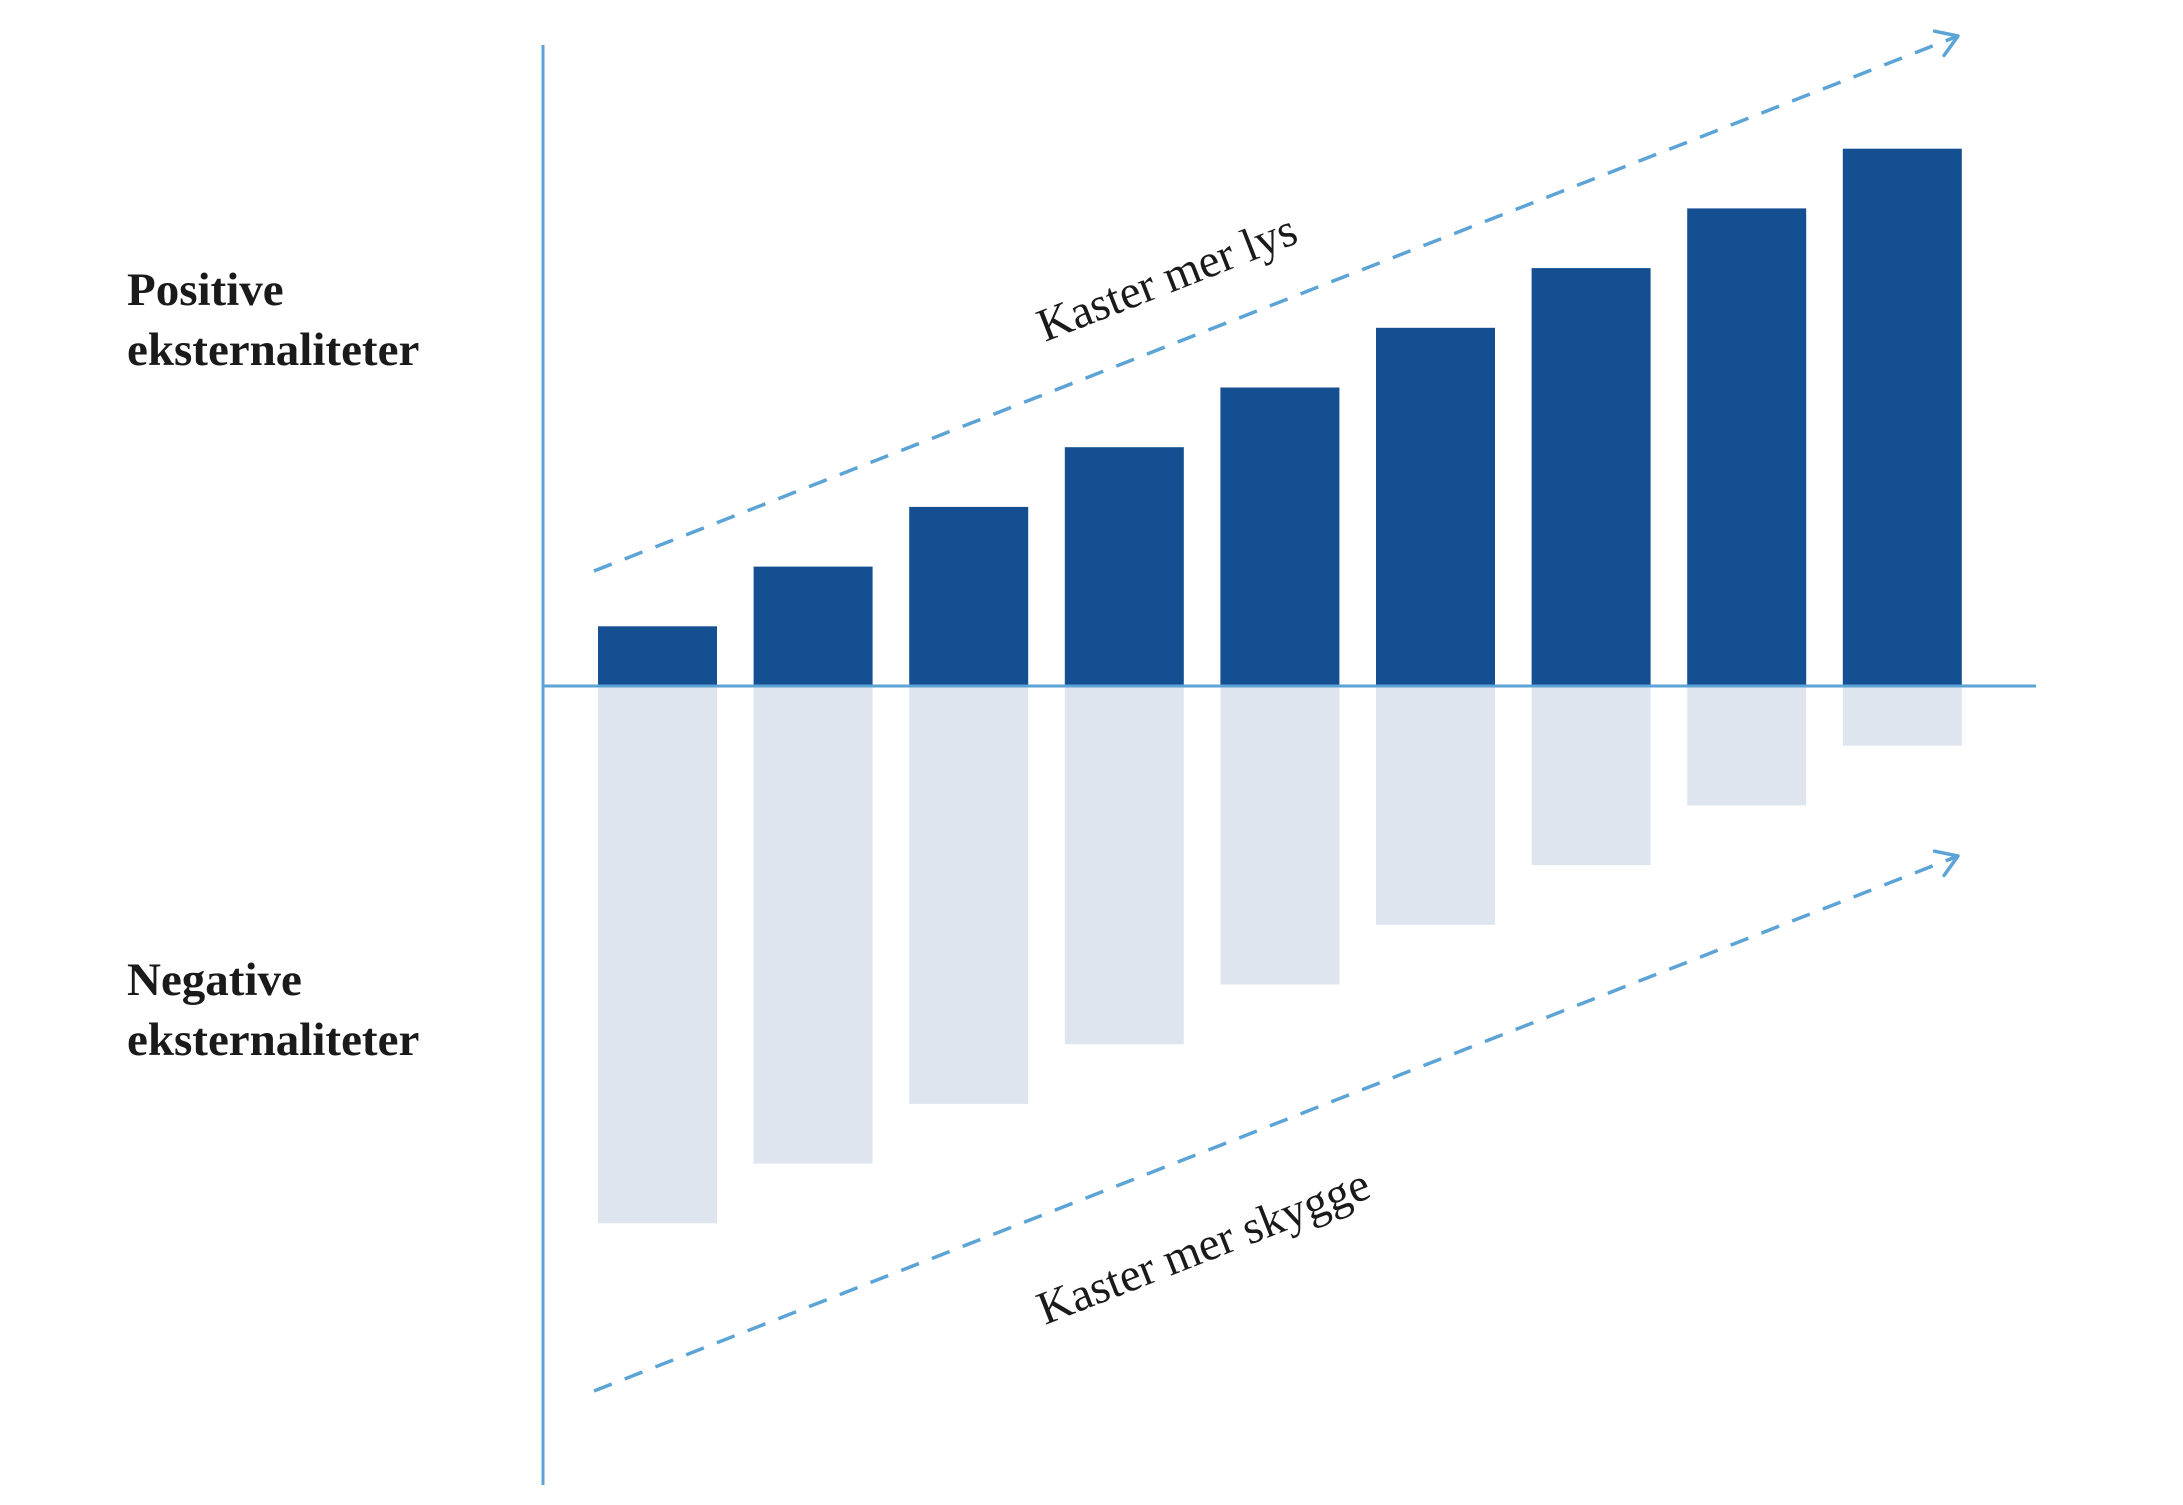 The height and width of the screenshot is (1505, 2183). Describe the element at coordinates (214, 980) in the screenshot. I see `negative-label-line1: Negative` at that location.